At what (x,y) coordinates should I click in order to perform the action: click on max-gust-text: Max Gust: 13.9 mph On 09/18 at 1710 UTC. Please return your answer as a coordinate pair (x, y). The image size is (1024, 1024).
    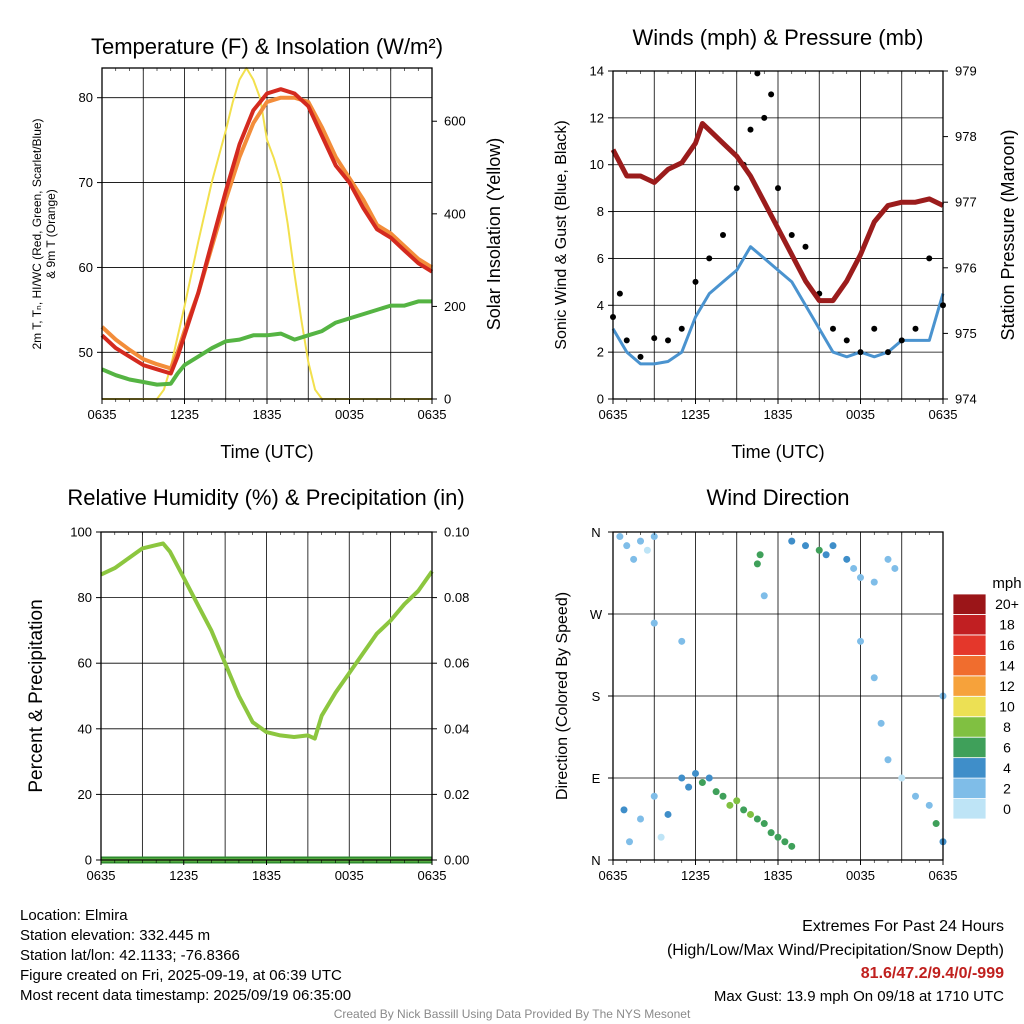
    Looking at the image, I should click on (858, 996).